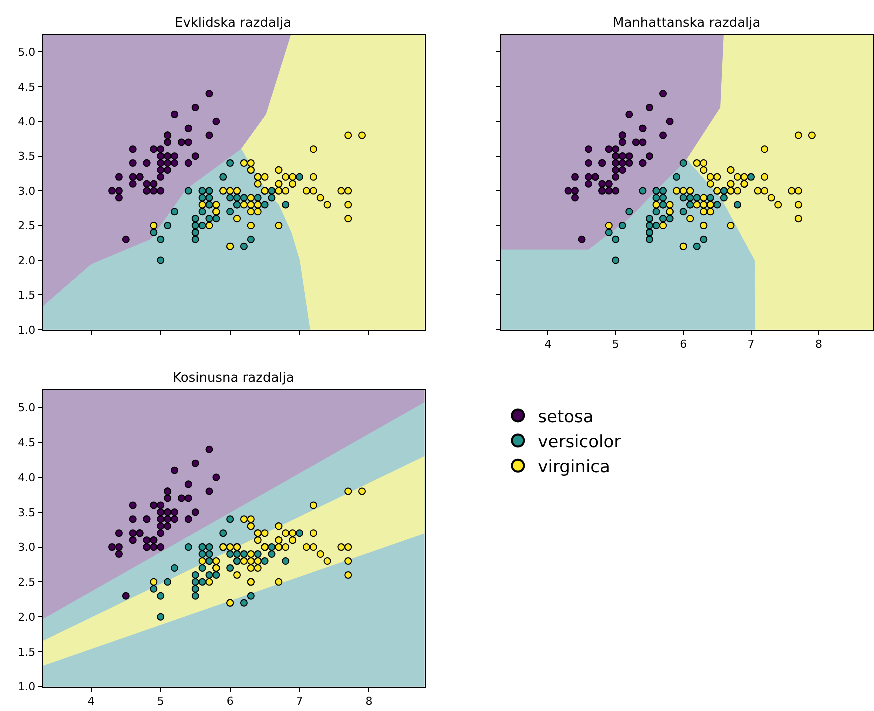 Image resolution: width=874 pixels, height=711 pixels. What do you see at coordinates (566, 417) in the screenshot?
I see `legend-label: setosa` at bounding box center [566, 417].